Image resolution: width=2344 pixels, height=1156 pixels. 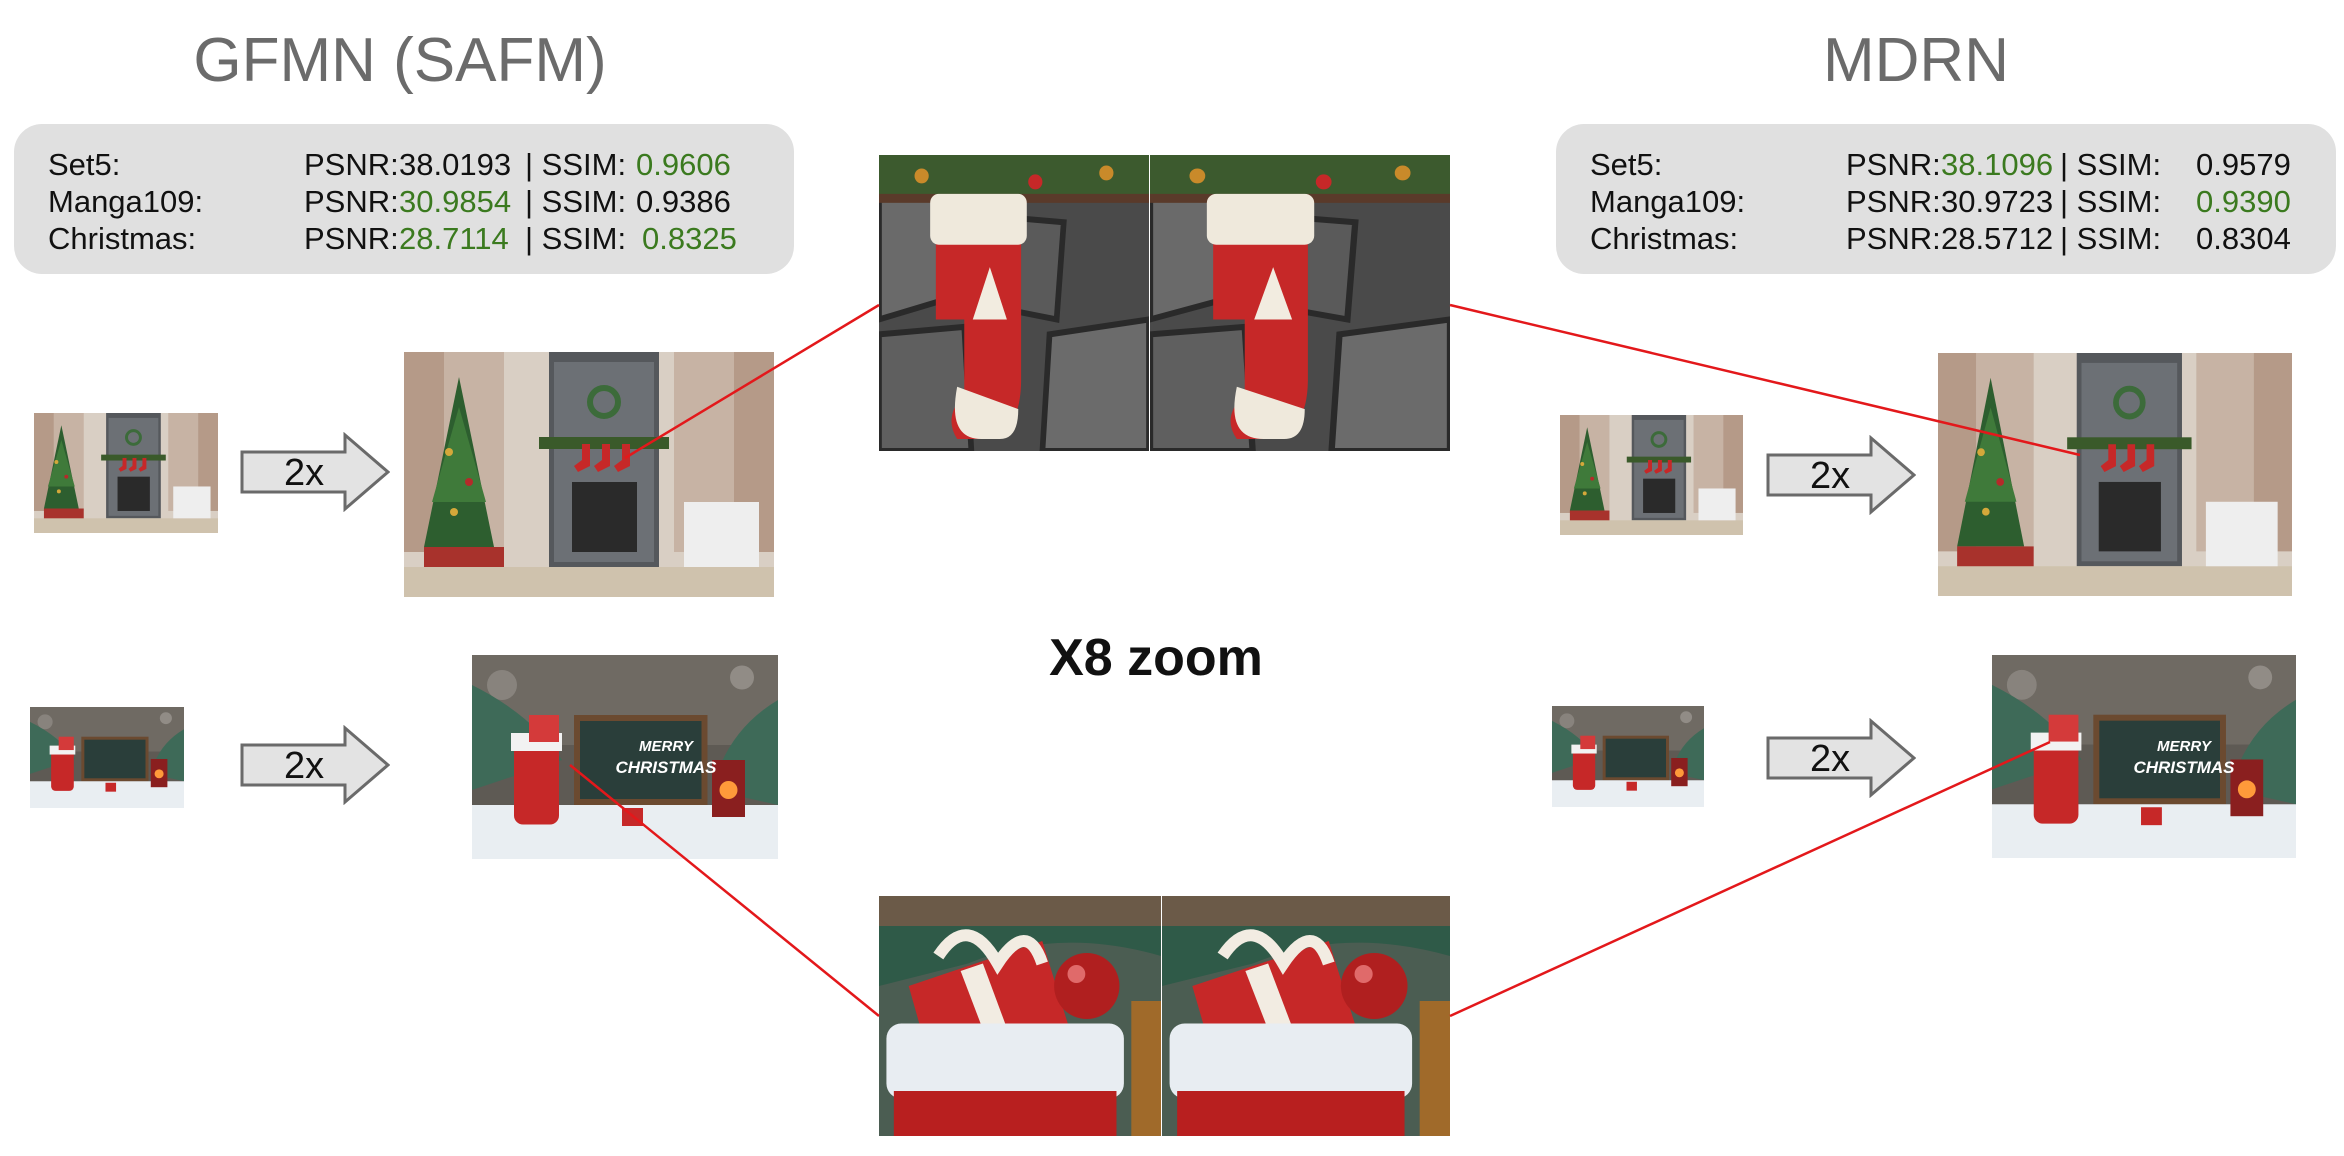 I want to click on right-psnr-value-1: 30.9723, so click(x=1997, y=201).